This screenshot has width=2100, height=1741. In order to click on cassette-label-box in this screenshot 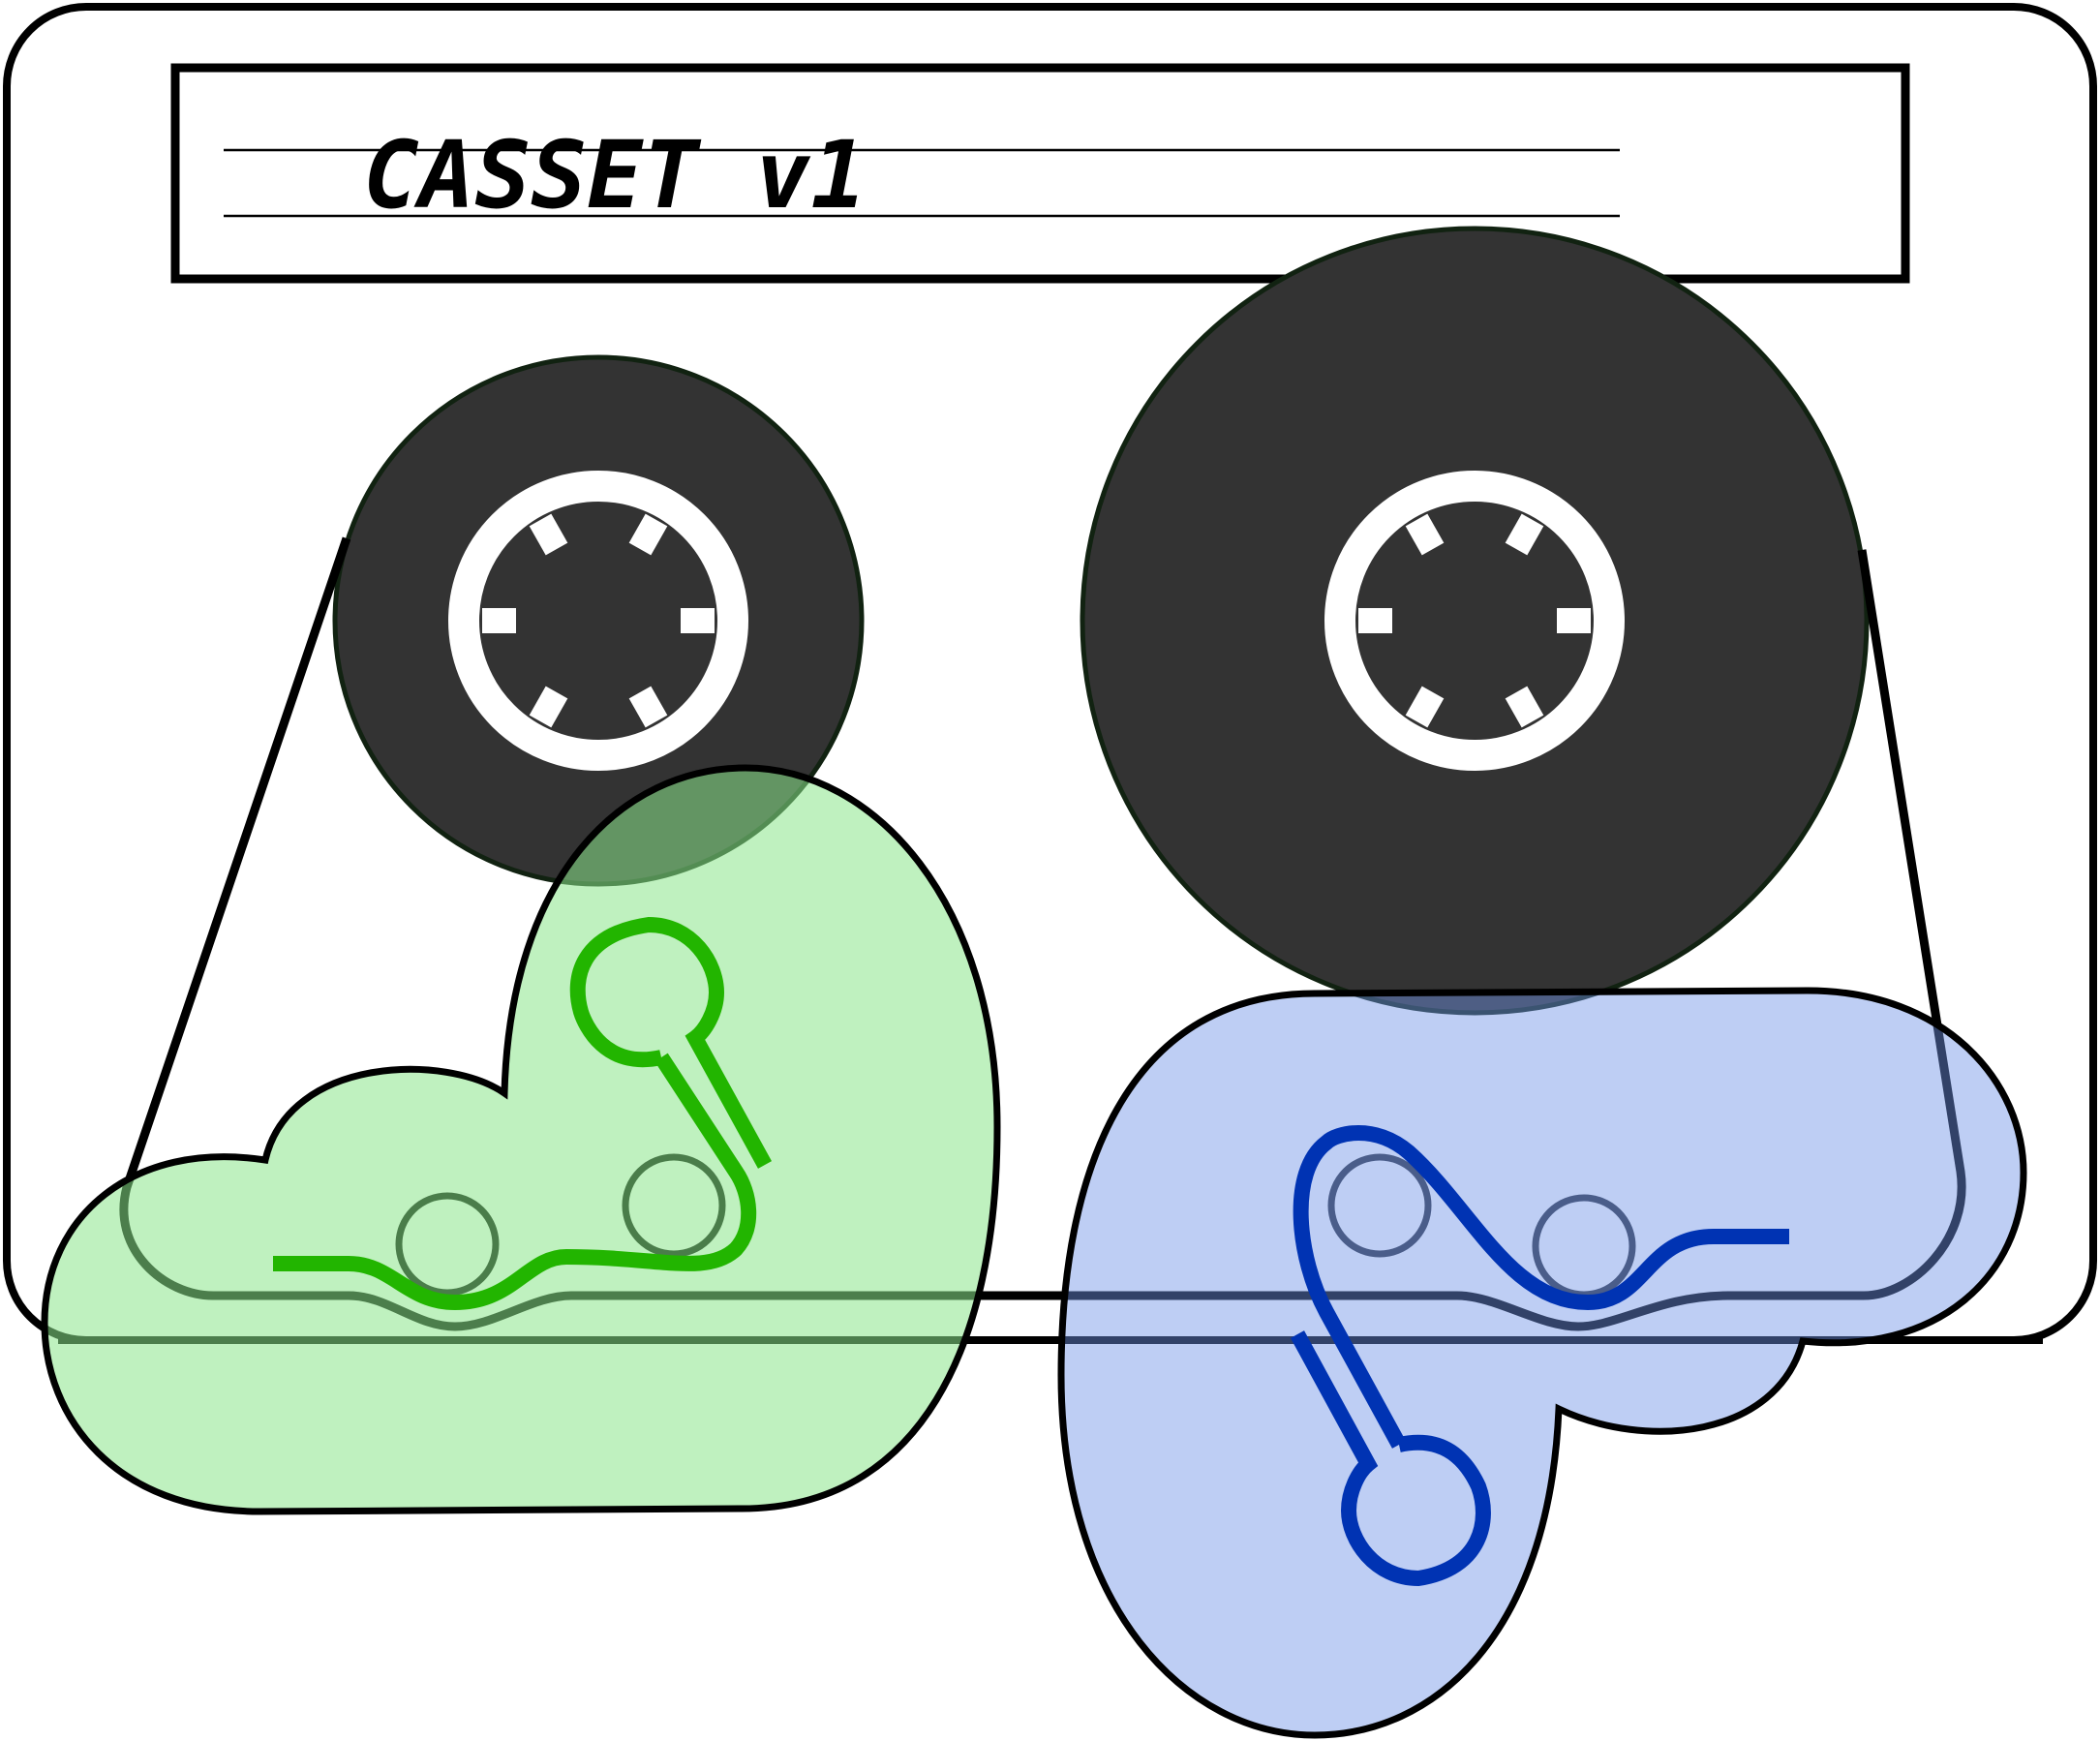, I will do `click(1040, 173)`.